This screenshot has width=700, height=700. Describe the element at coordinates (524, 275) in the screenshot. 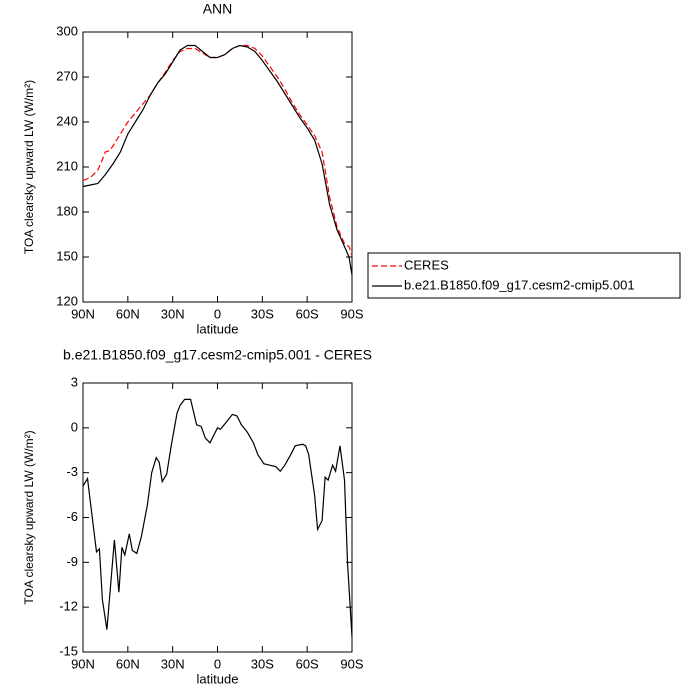

I see `legend-box` at that location.